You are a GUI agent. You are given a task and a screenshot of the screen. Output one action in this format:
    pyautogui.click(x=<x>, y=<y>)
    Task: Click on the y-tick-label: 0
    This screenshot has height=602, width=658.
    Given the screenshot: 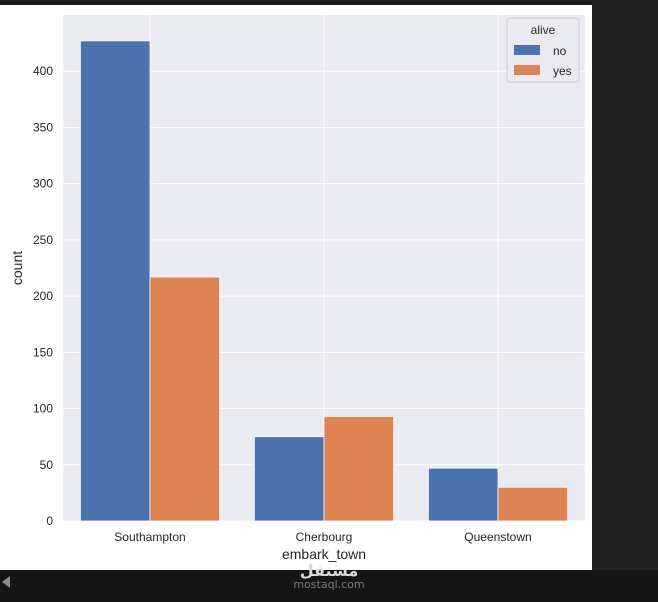 What is the action you would take?
    pyautogui.click(x=49, y=521)
    